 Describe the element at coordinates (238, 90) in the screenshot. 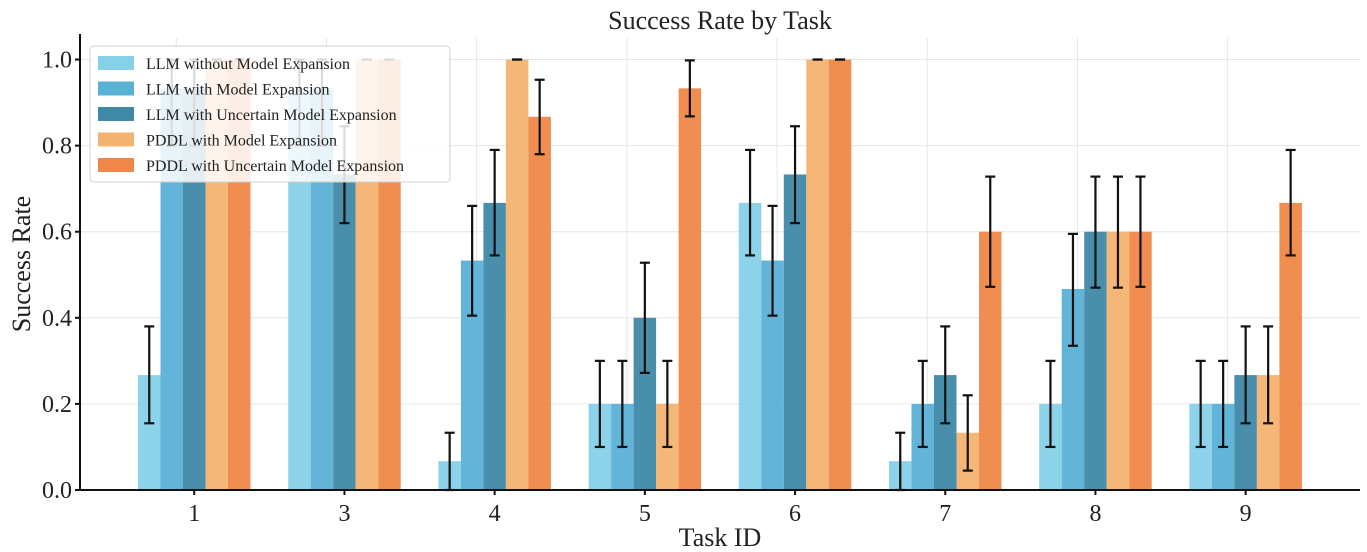

I see `legend-entry: LLM with Model Expansion` at that location.